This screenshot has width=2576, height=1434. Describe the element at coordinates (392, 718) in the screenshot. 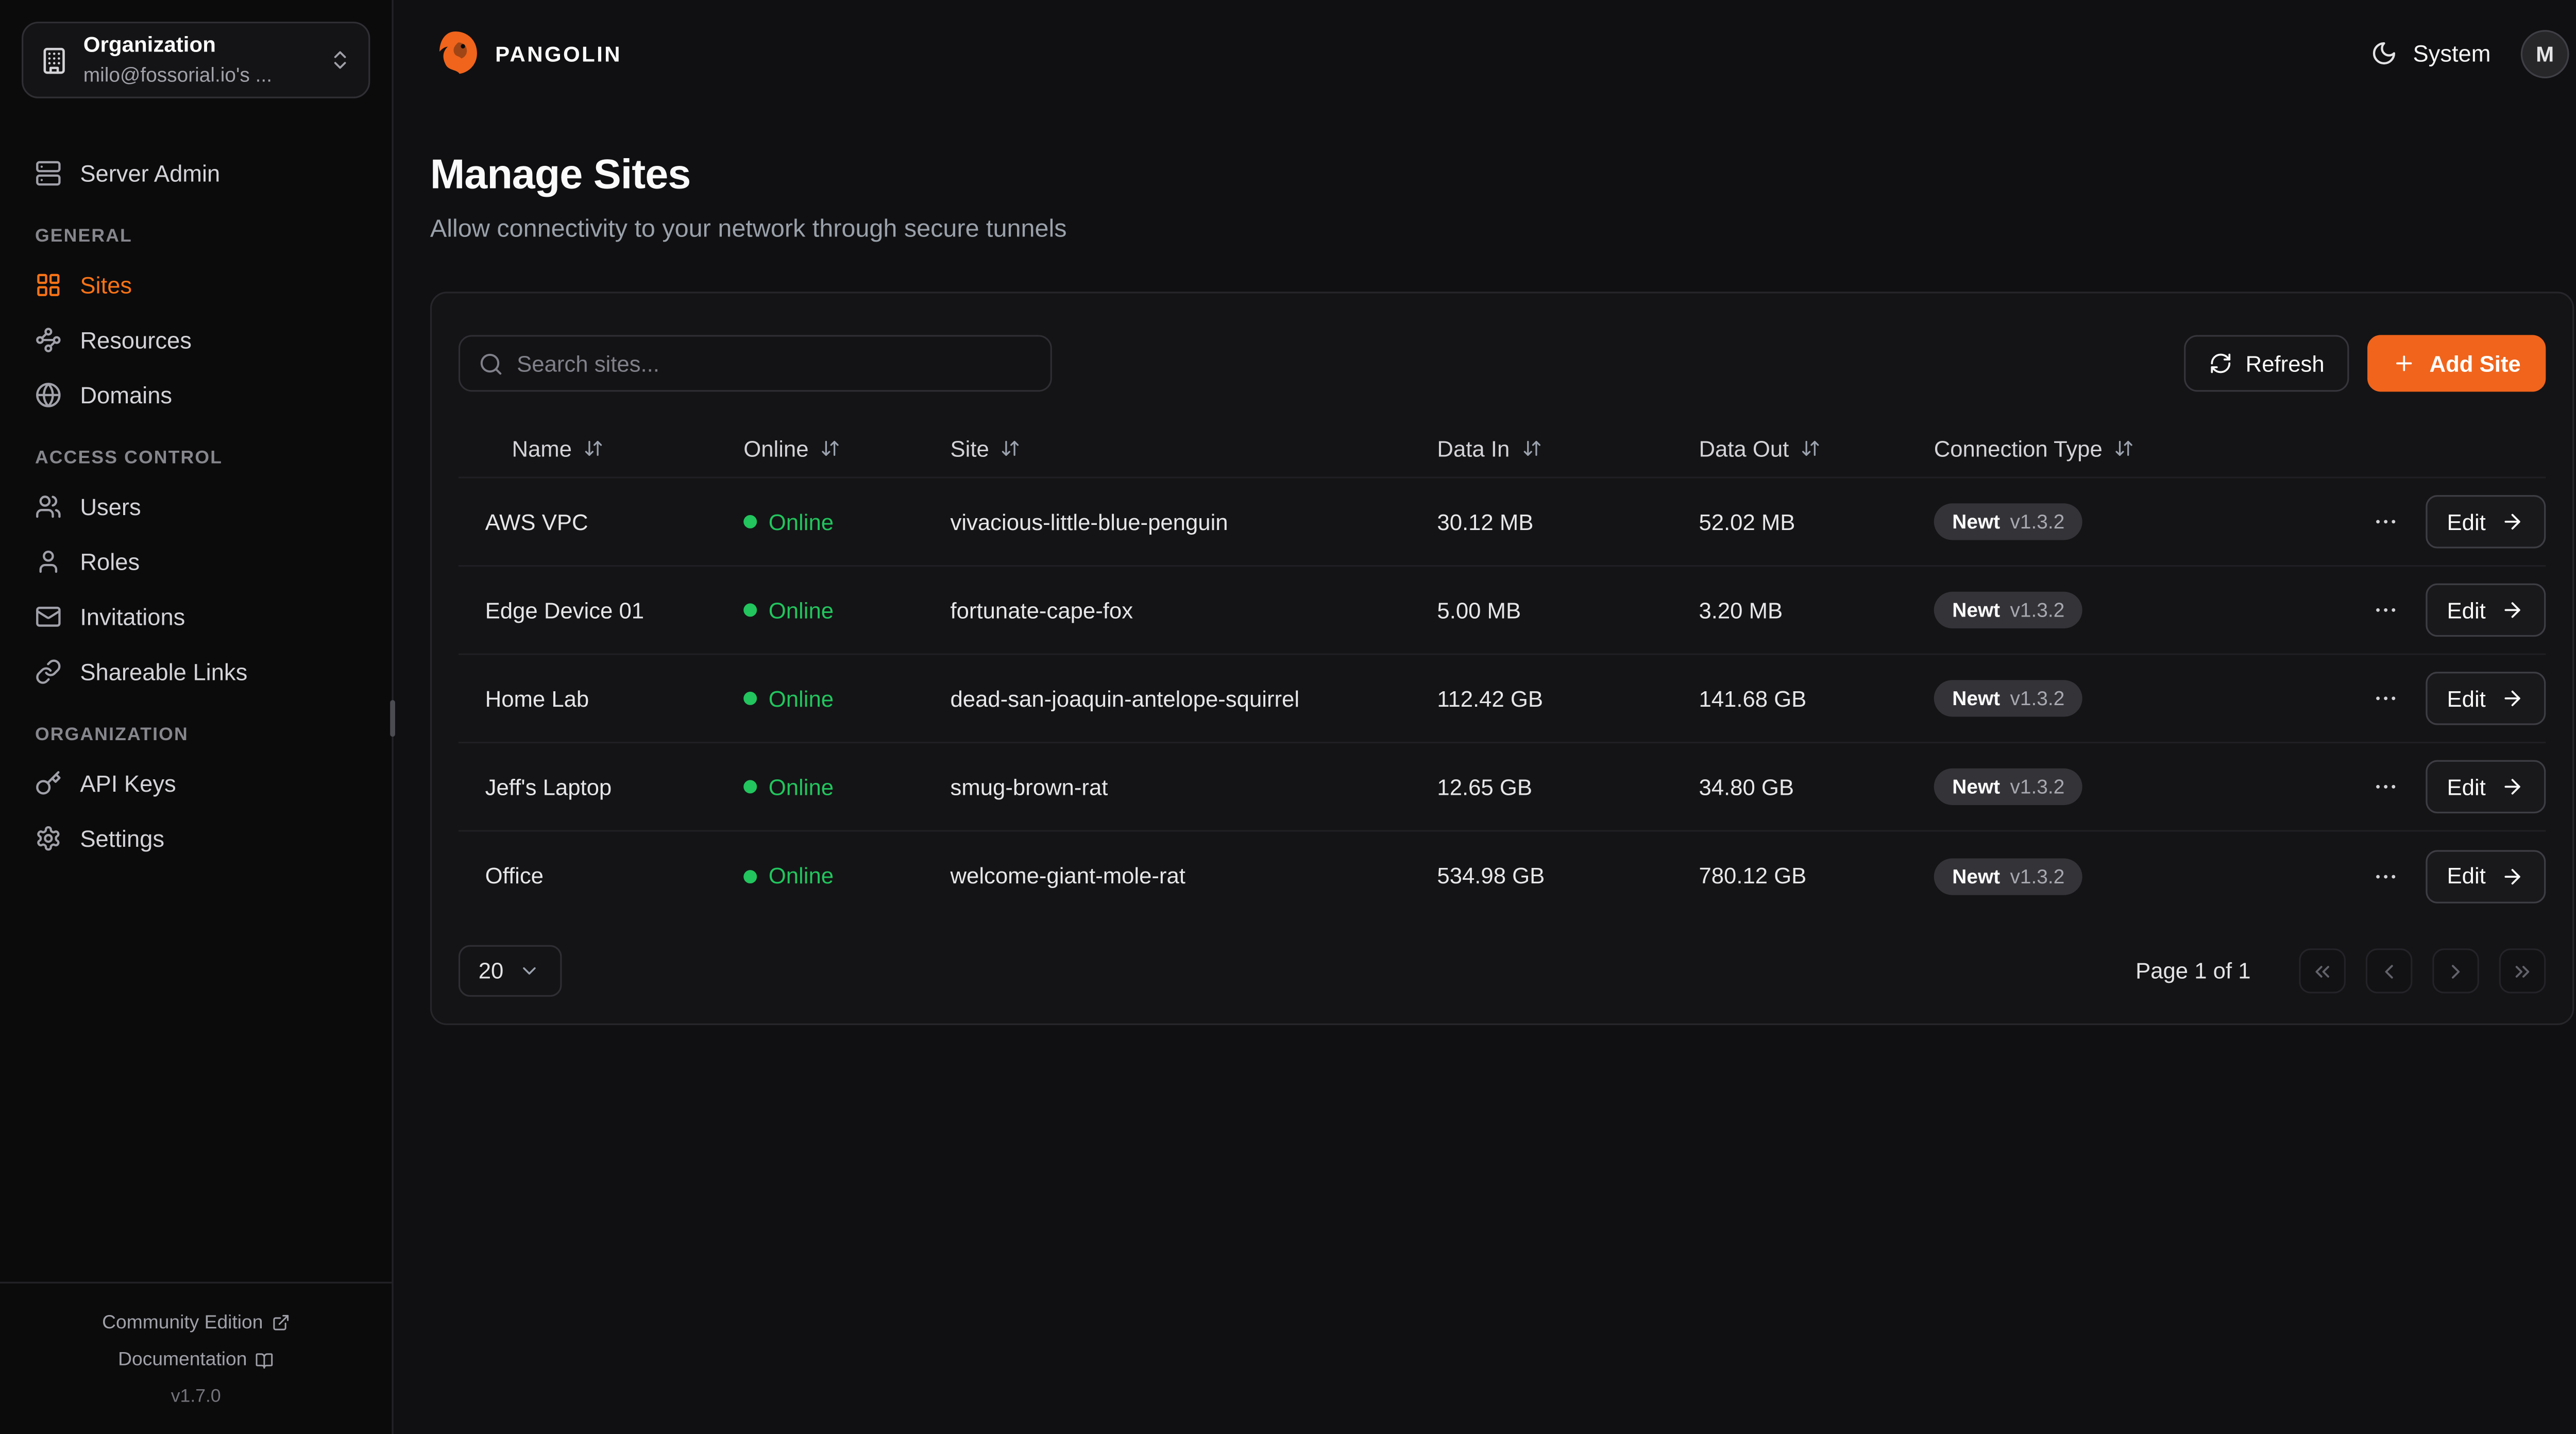

I see `sidebar-resize-handle` at that location.